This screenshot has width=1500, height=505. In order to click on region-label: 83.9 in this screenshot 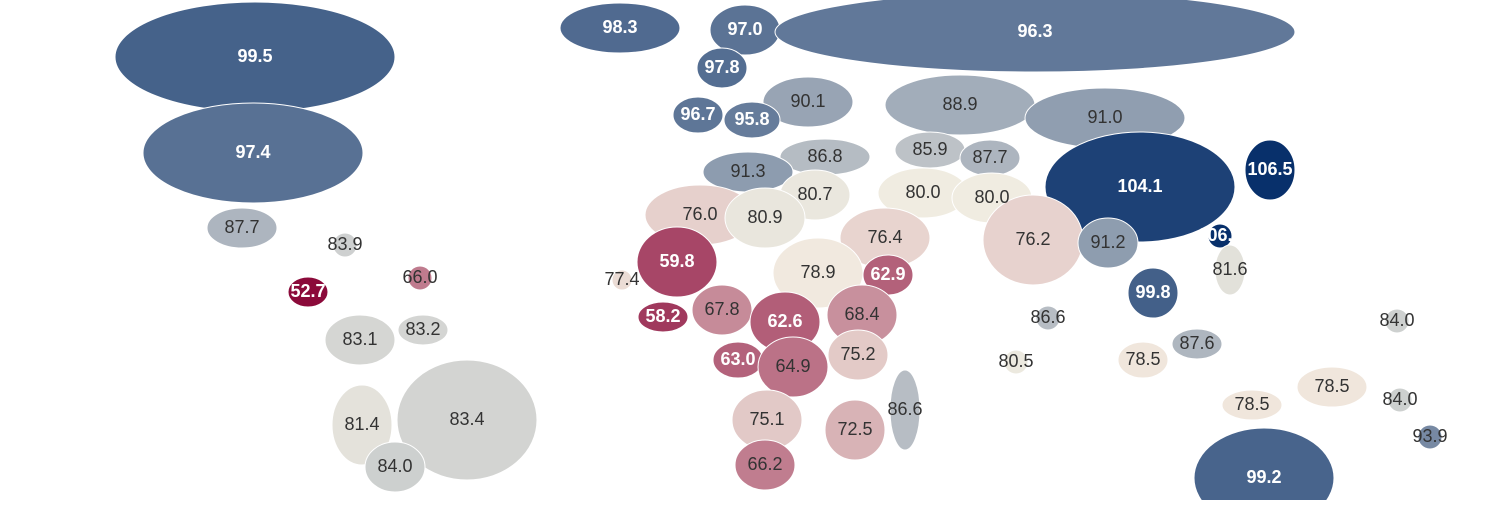, I will do `click(344, 244)`.